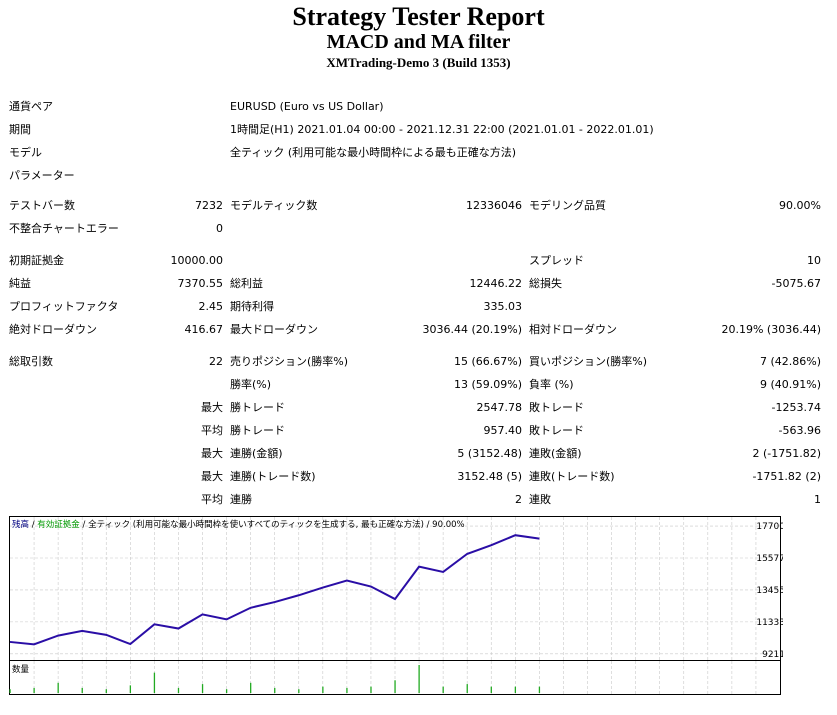 This screenshot has width=837, height=715. Describe the element at coordinates (786, 476) in the screenshot. I see `consecutive-loss-value: -1751.82 (2)` at that location.